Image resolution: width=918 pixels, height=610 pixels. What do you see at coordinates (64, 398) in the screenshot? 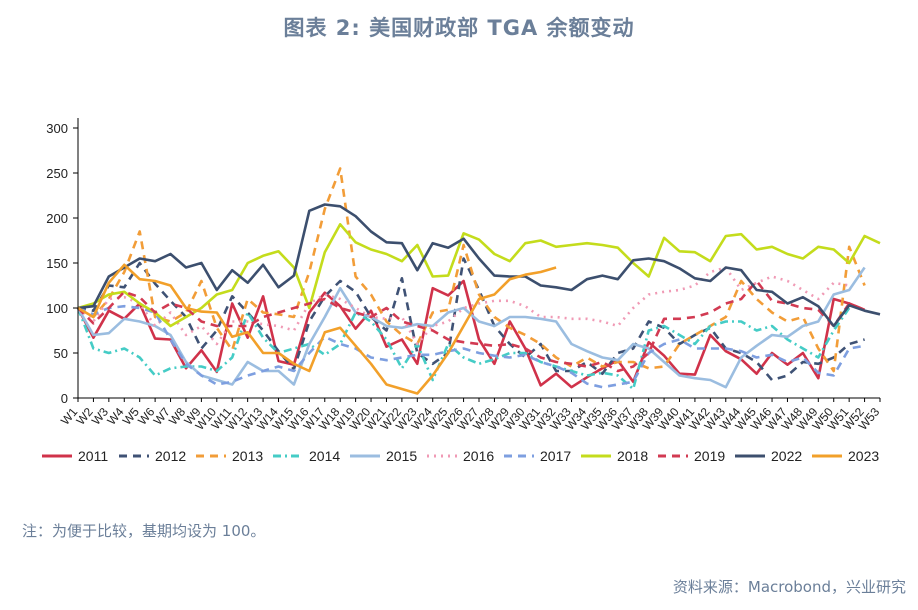
I see `y-tick-label: 0` at bounding box center [64, 398].